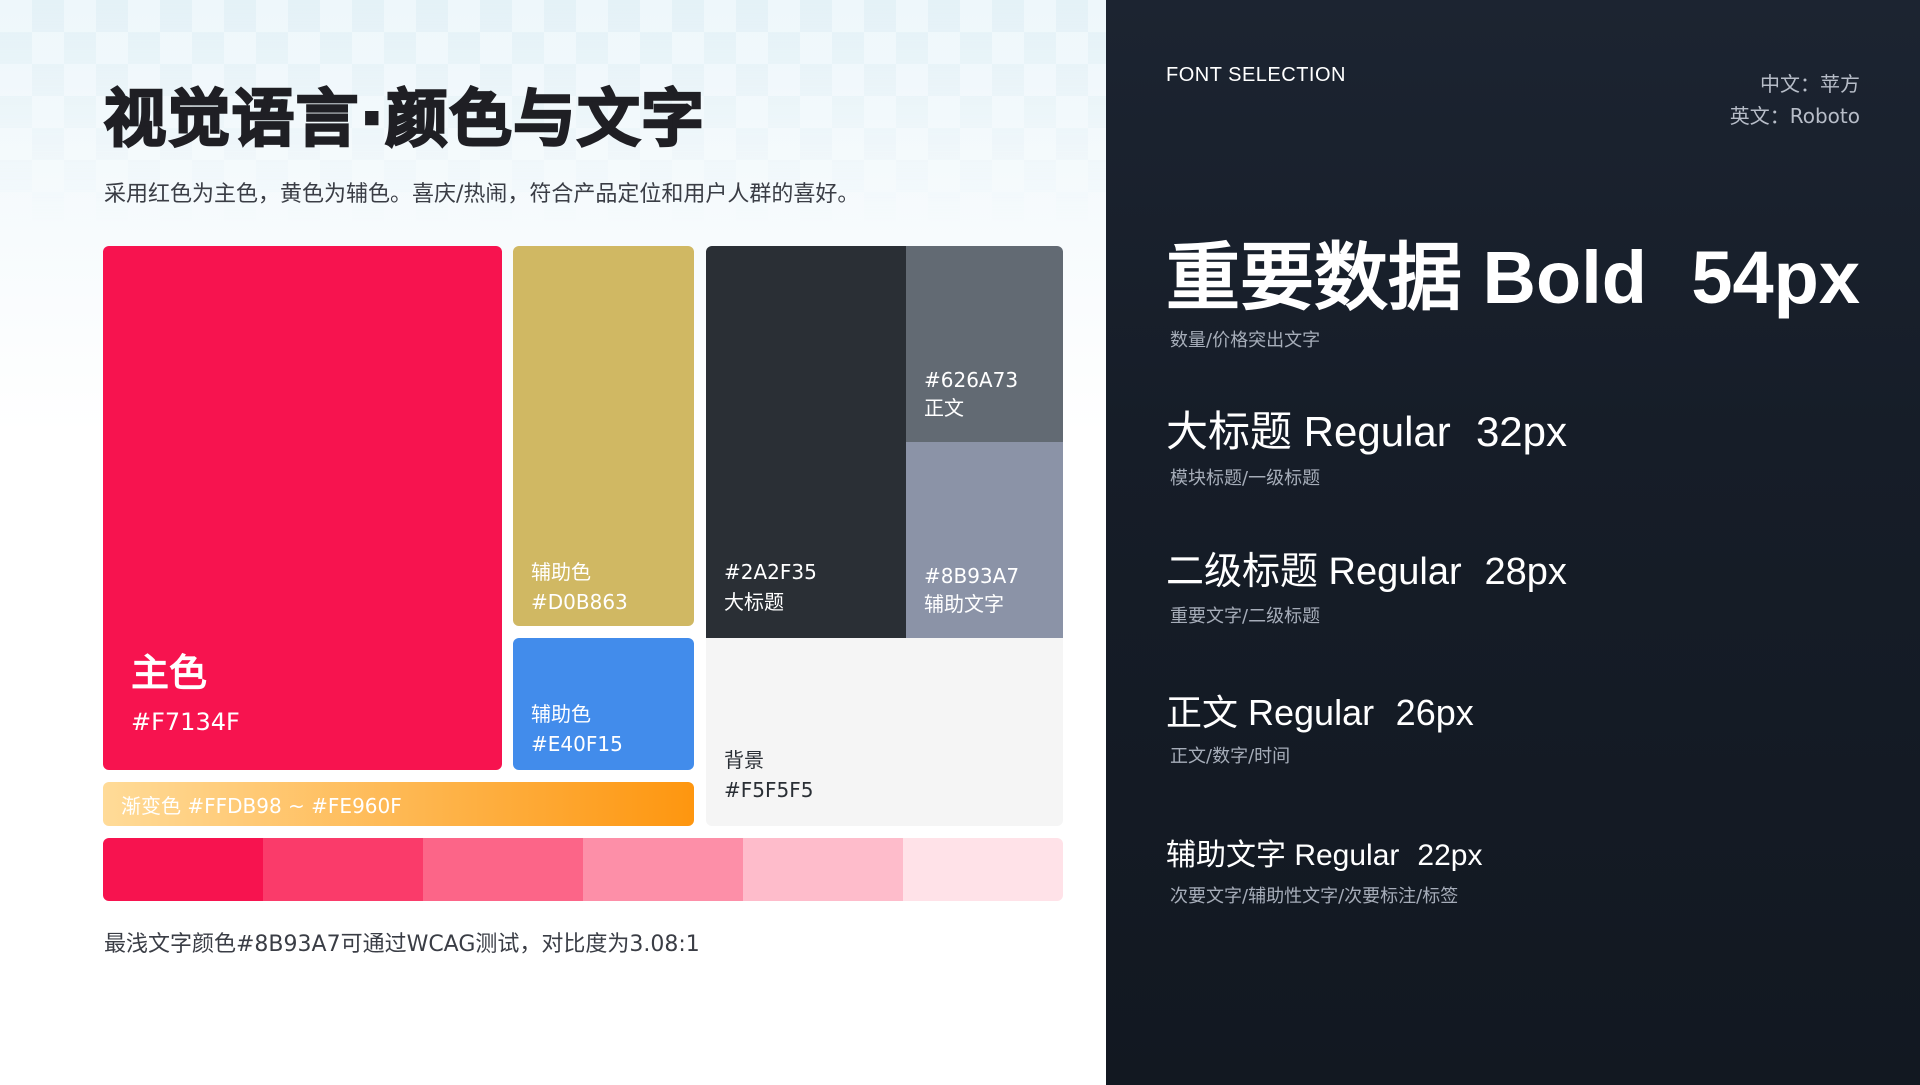 This screenshot has height=1085, width=1920. What do you see at coordinates (577, 744) in the screenshot?
I see `swatch-blue-hex: #E40F15` at bounding box center [577, 744].